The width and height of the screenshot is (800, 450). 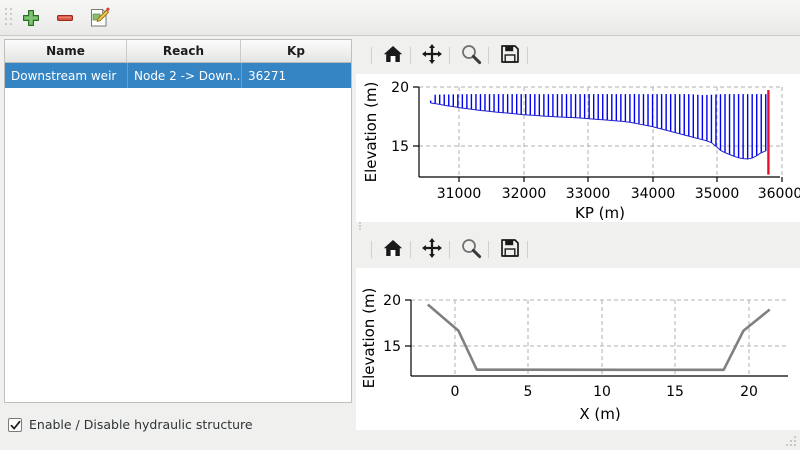 I want to click on cell-kp: 36271, so click(x=296, y=75).